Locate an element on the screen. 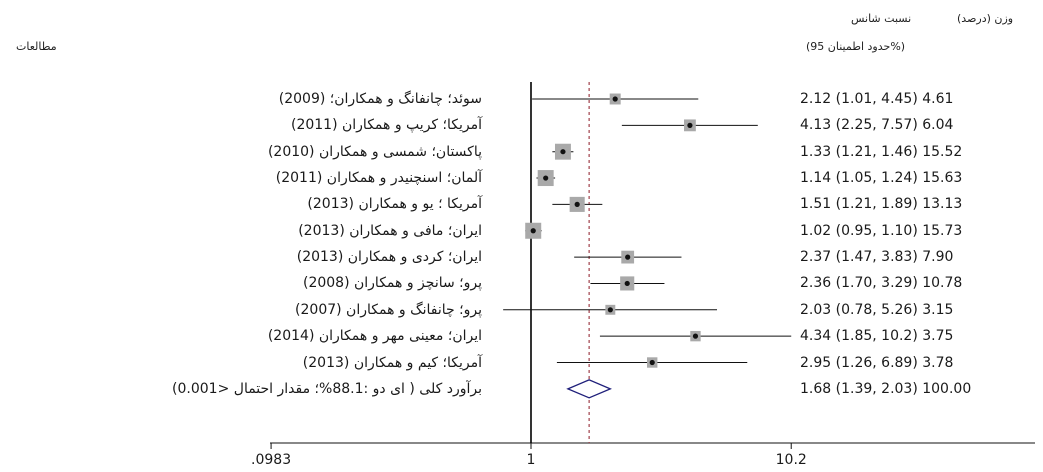  study-label: ایران؛ کردی و همکاران (2013) is located at coordinates (389, 257).